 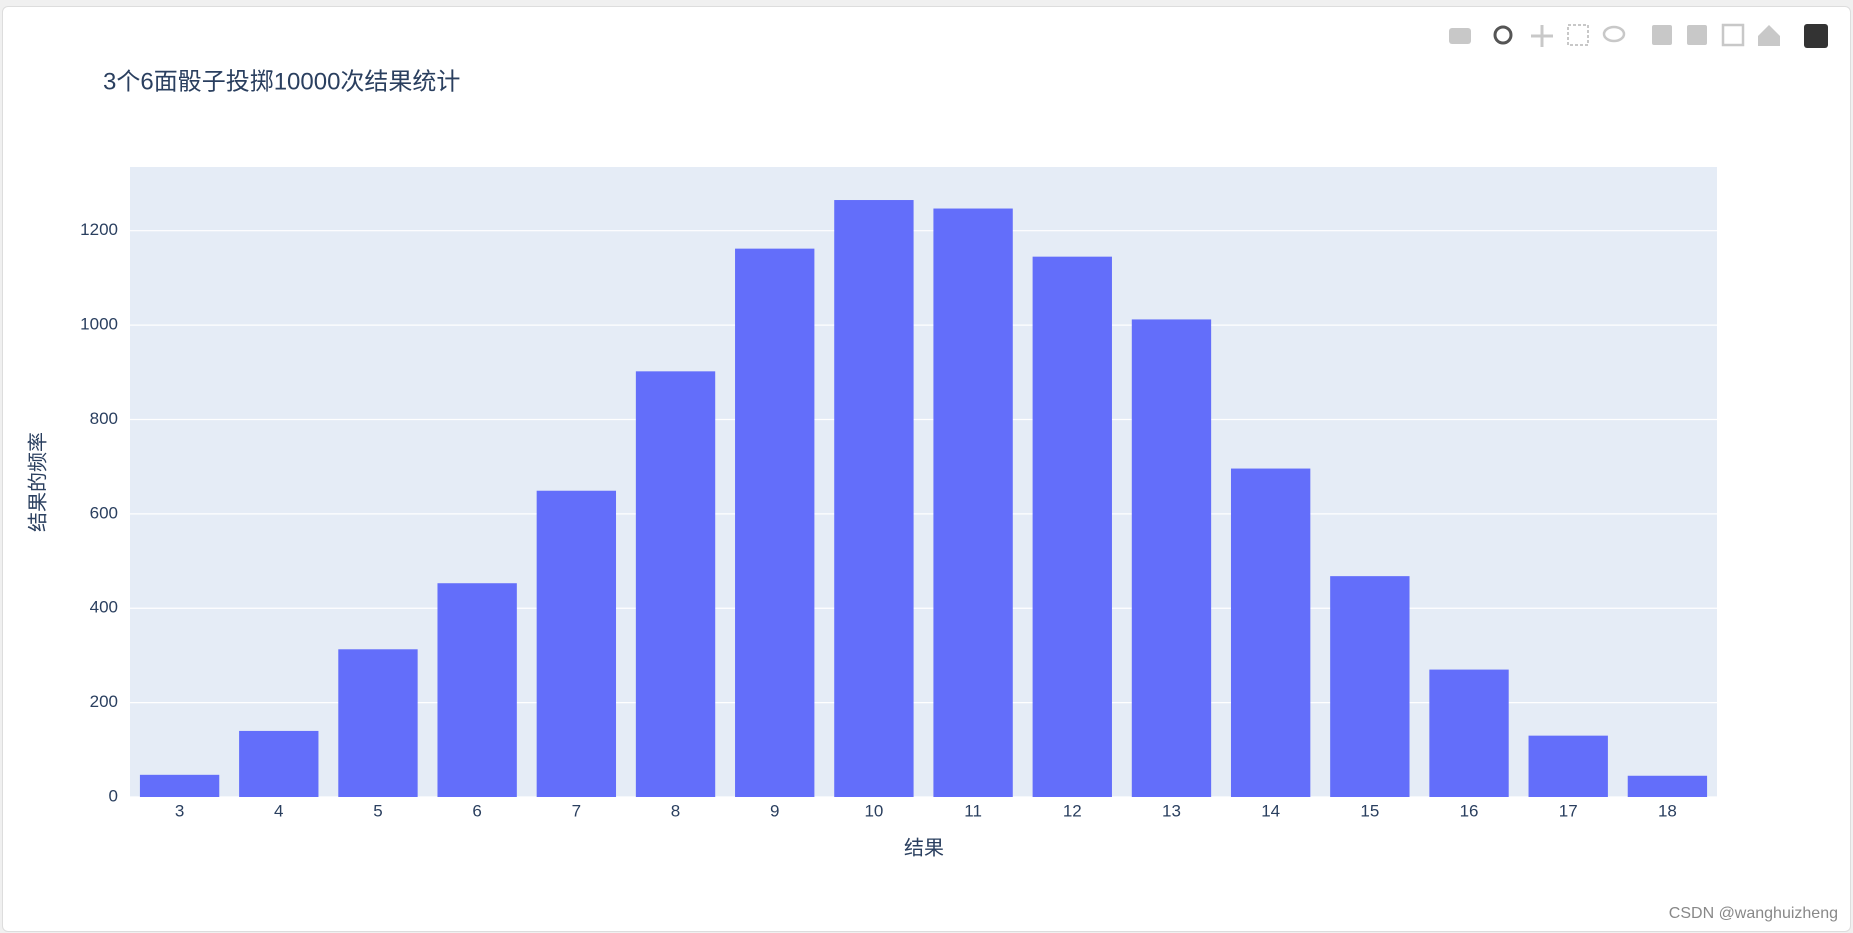 What do you see at coordinates (1568, 810) in the screenshot?
I see `x-tick-label: 17` at bounding box center [1568, 810].